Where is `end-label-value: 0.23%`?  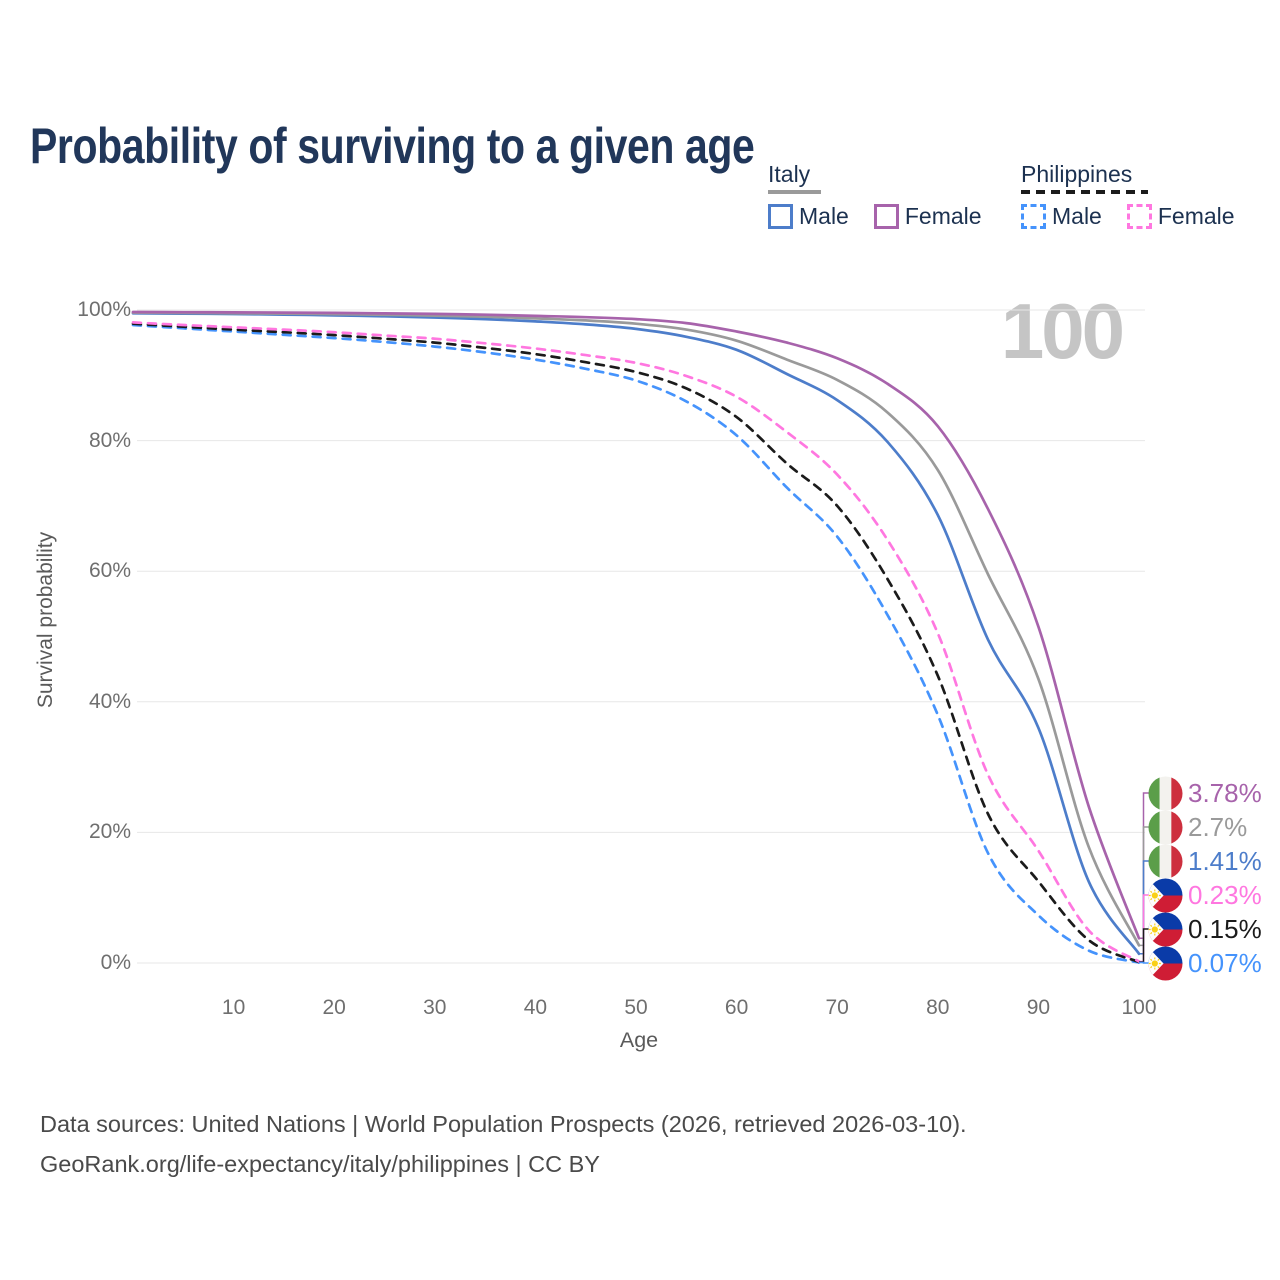
end-label-value: 0.23% is located at coordinates (1225, 894).